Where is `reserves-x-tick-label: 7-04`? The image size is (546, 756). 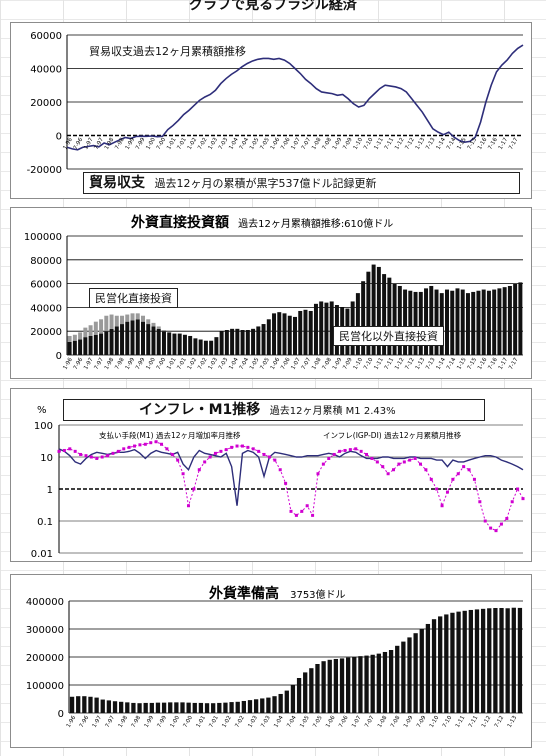 reserves-x-tick-label: 7-04 is located at coordinates (292, 722).